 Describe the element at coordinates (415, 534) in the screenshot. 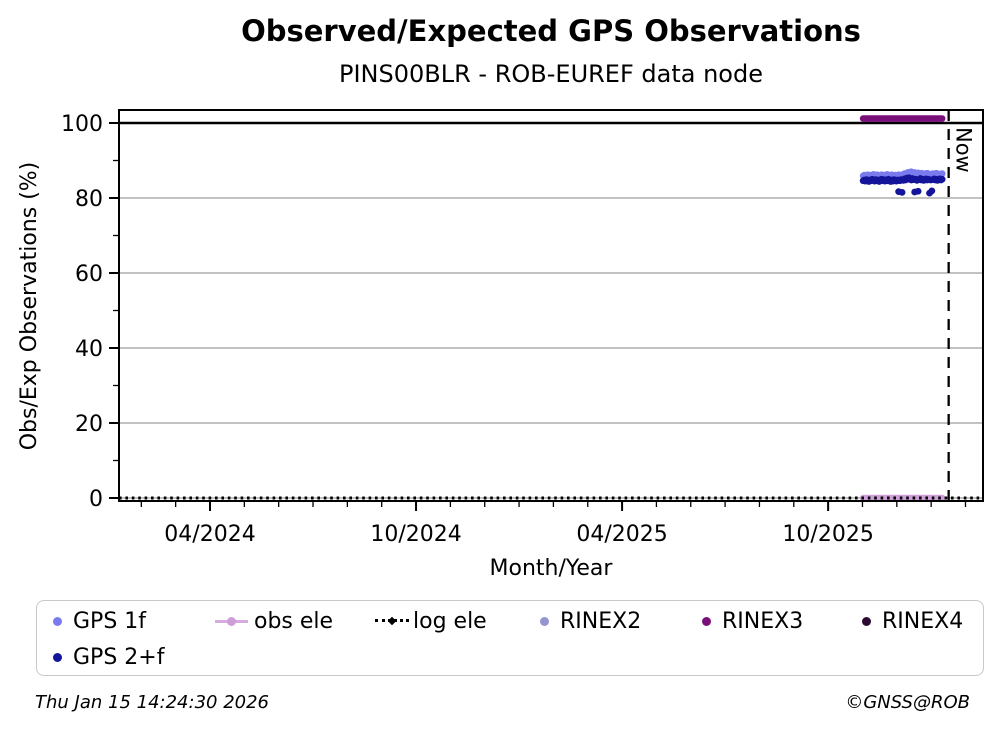

I see `x-tick-label: 10/2024` at that location.